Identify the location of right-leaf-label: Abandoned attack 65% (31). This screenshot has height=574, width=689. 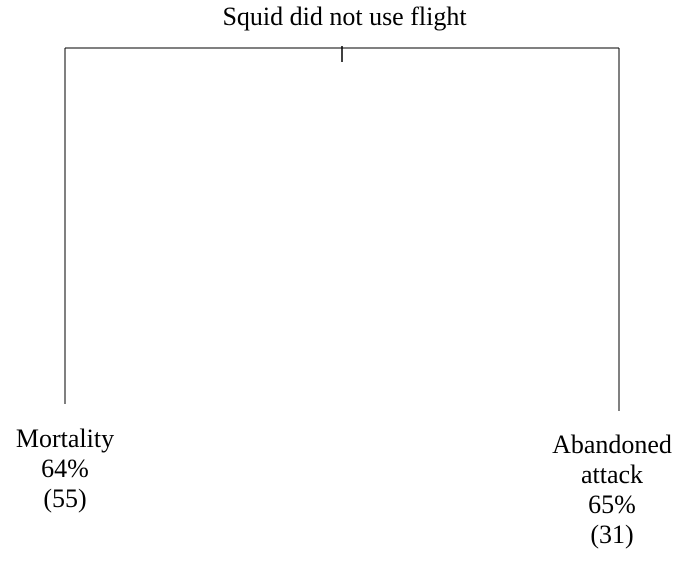
(612, 490).